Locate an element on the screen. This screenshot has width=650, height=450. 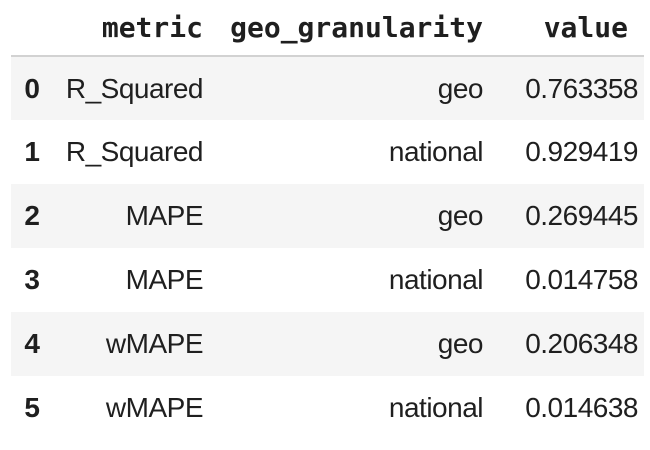
row-index: 4 is located at coordinates (32, 343).